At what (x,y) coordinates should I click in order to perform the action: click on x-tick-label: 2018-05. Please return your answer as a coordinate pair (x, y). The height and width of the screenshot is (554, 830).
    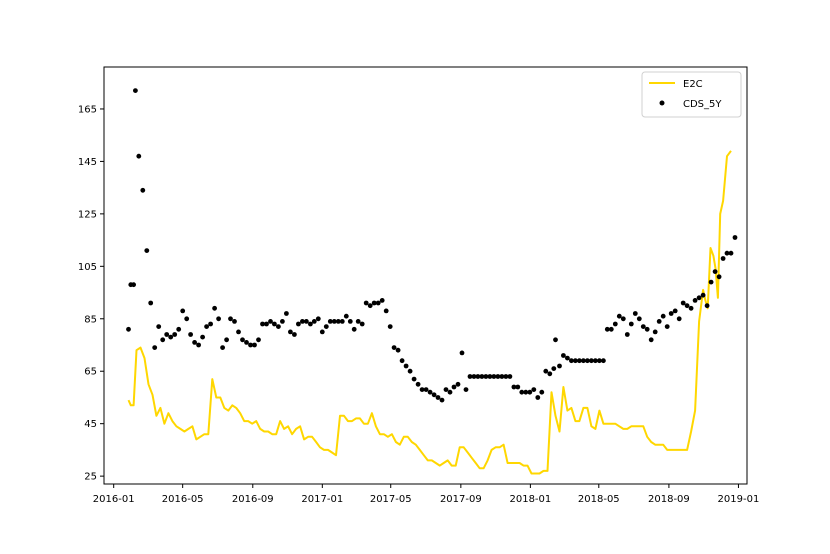
    Looking at the image, I should click on (599, 499).